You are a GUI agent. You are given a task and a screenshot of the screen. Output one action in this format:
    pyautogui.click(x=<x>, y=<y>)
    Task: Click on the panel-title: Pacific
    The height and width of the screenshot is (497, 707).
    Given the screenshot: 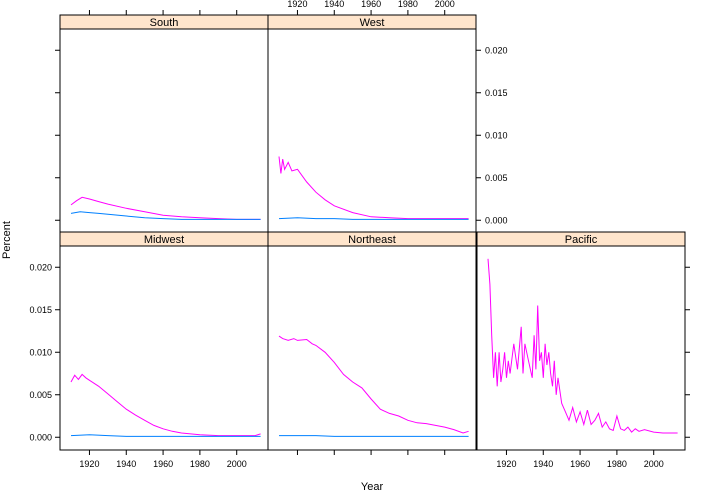 What is the action you would take?
    pyautogui.click(x=581, y=240)
    